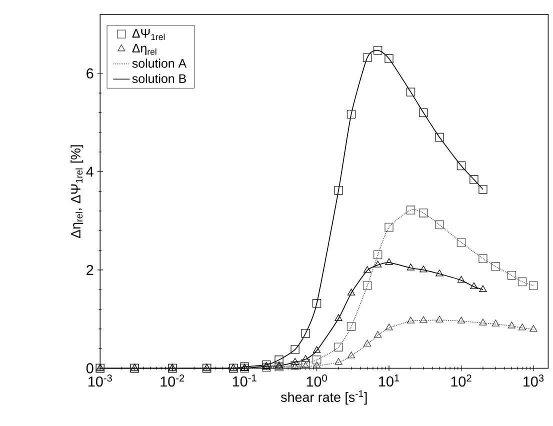  I want to click on y-tick-label: 4, so click(90, 171).